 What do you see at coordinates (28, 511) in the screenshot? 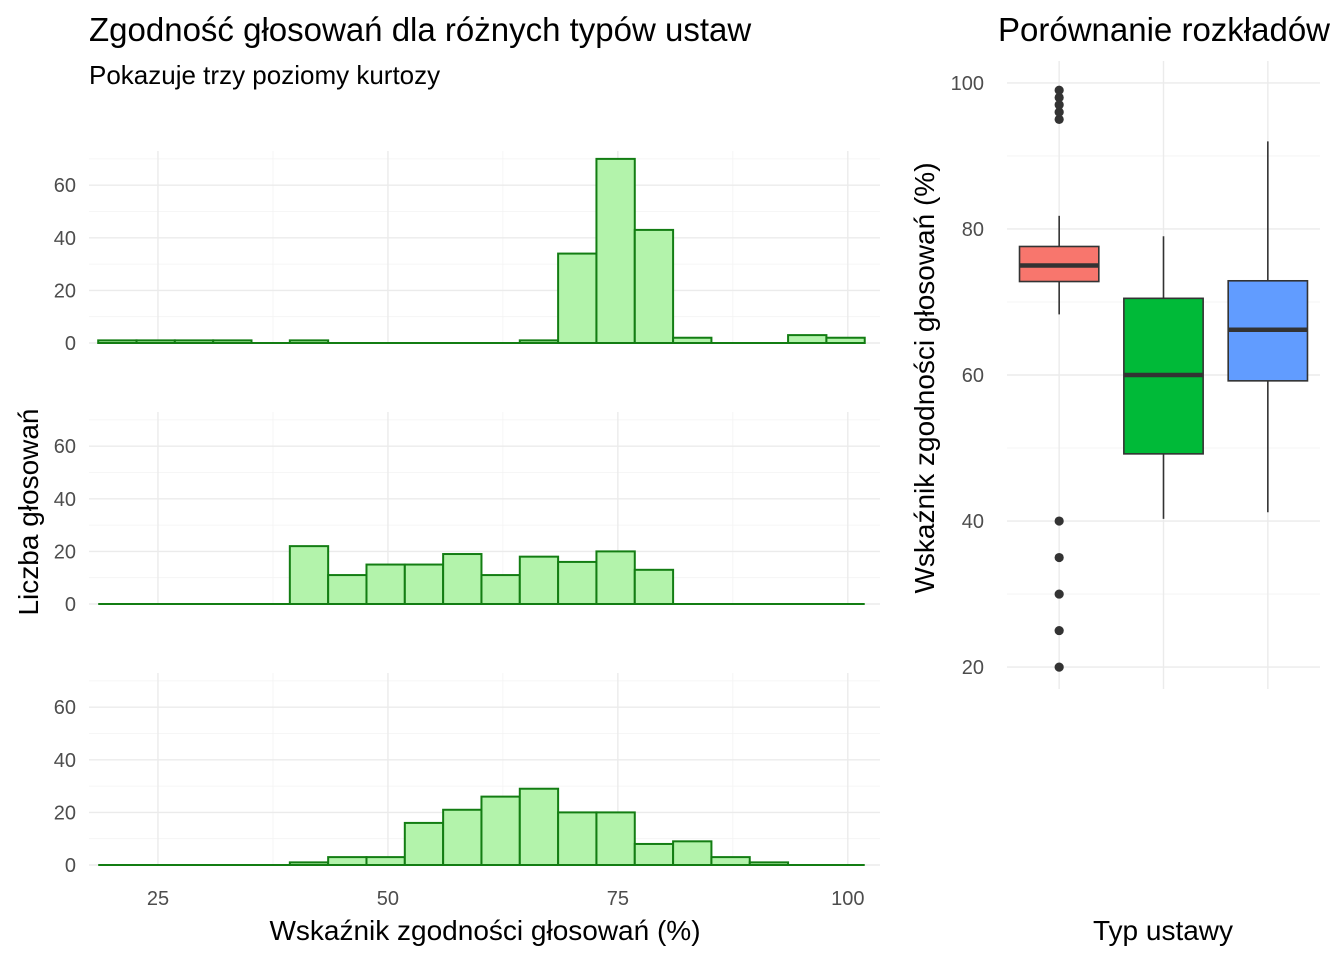
I see `histogram-y-axis-label: Liczba głosowań` at bounding box center [28, 511].